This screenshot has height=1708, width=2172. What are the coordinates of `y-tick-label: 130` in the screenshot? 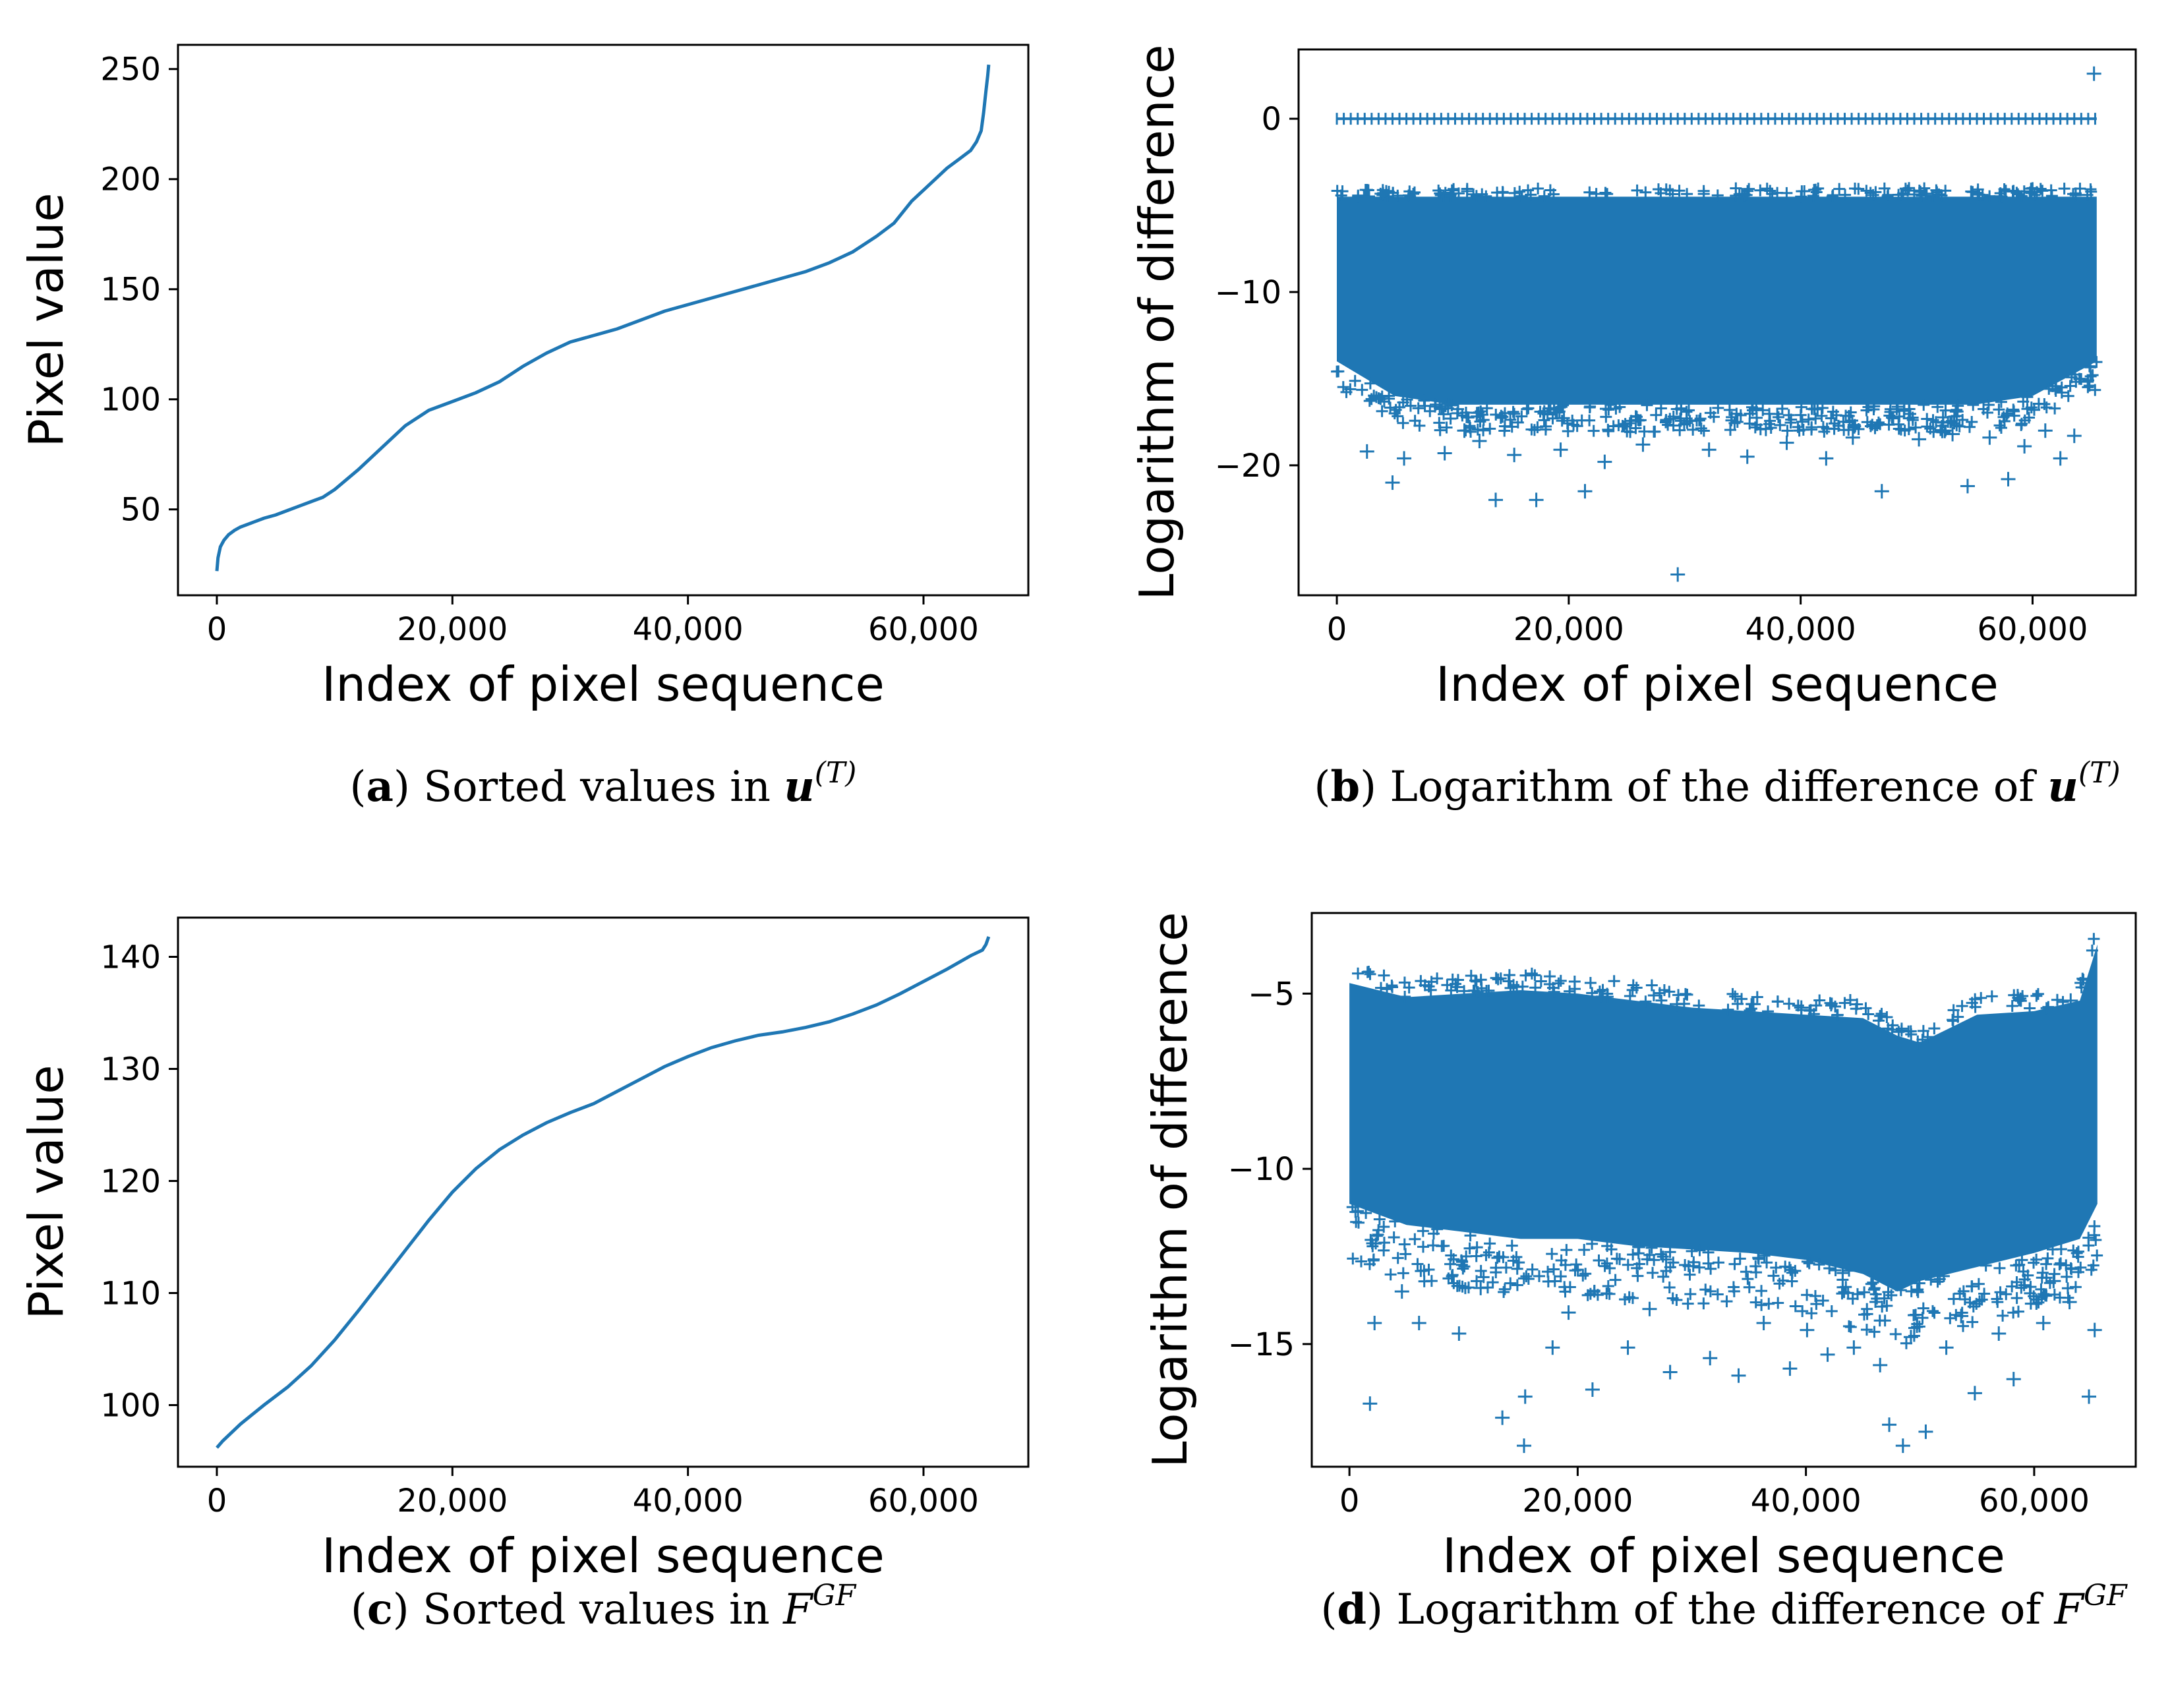 It's located at (131, 1069).